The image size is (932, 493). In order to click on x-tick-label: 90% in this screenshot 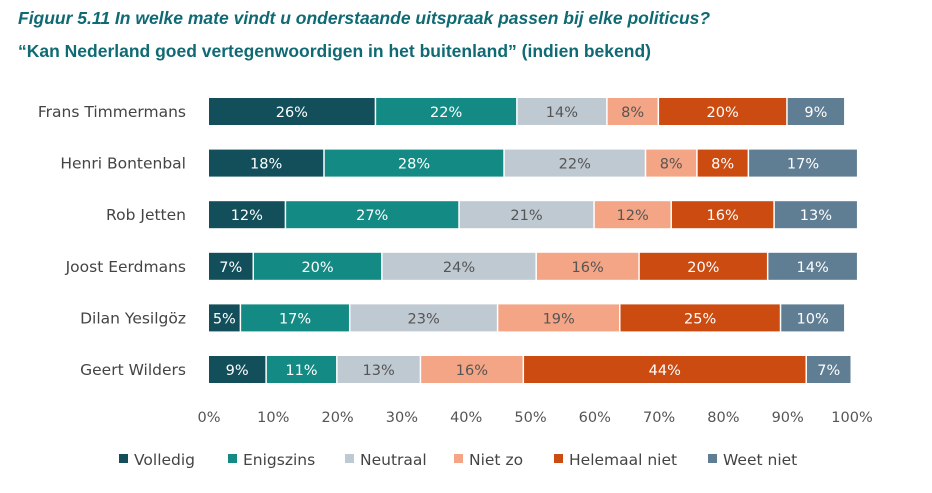, I will do `click(788, 418)`.